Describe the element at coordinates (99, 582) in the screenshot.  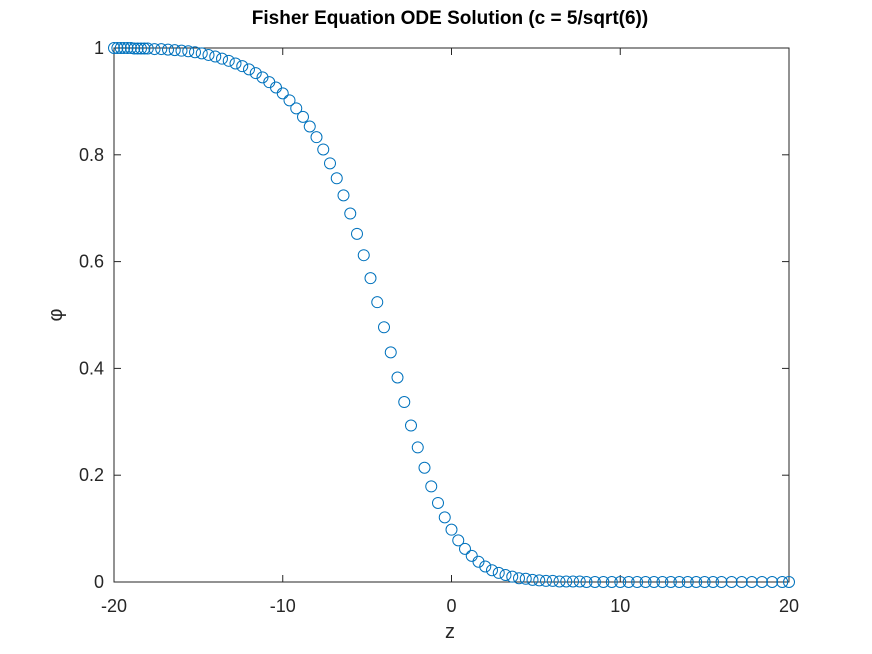
I see `y-tick-label: 0` at that location.